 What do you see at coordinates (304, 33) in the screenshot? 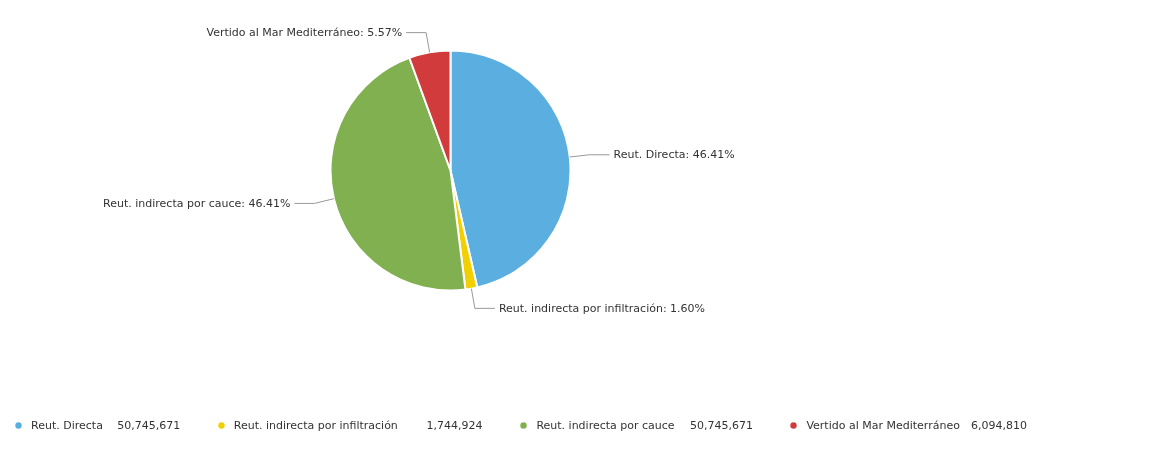
I see `data-label: Vertido al Mar Mediterráneo: 5.57%` at bounding box center [304, 33].